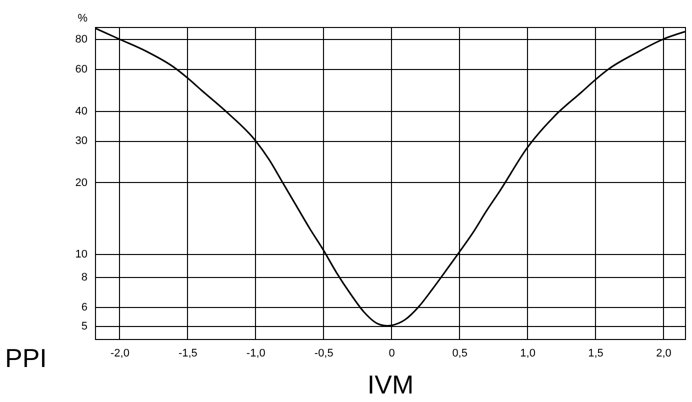 This screenshot has height=402, width=692. I want to click on x-tick-label: -2,0, so click(120, 354).